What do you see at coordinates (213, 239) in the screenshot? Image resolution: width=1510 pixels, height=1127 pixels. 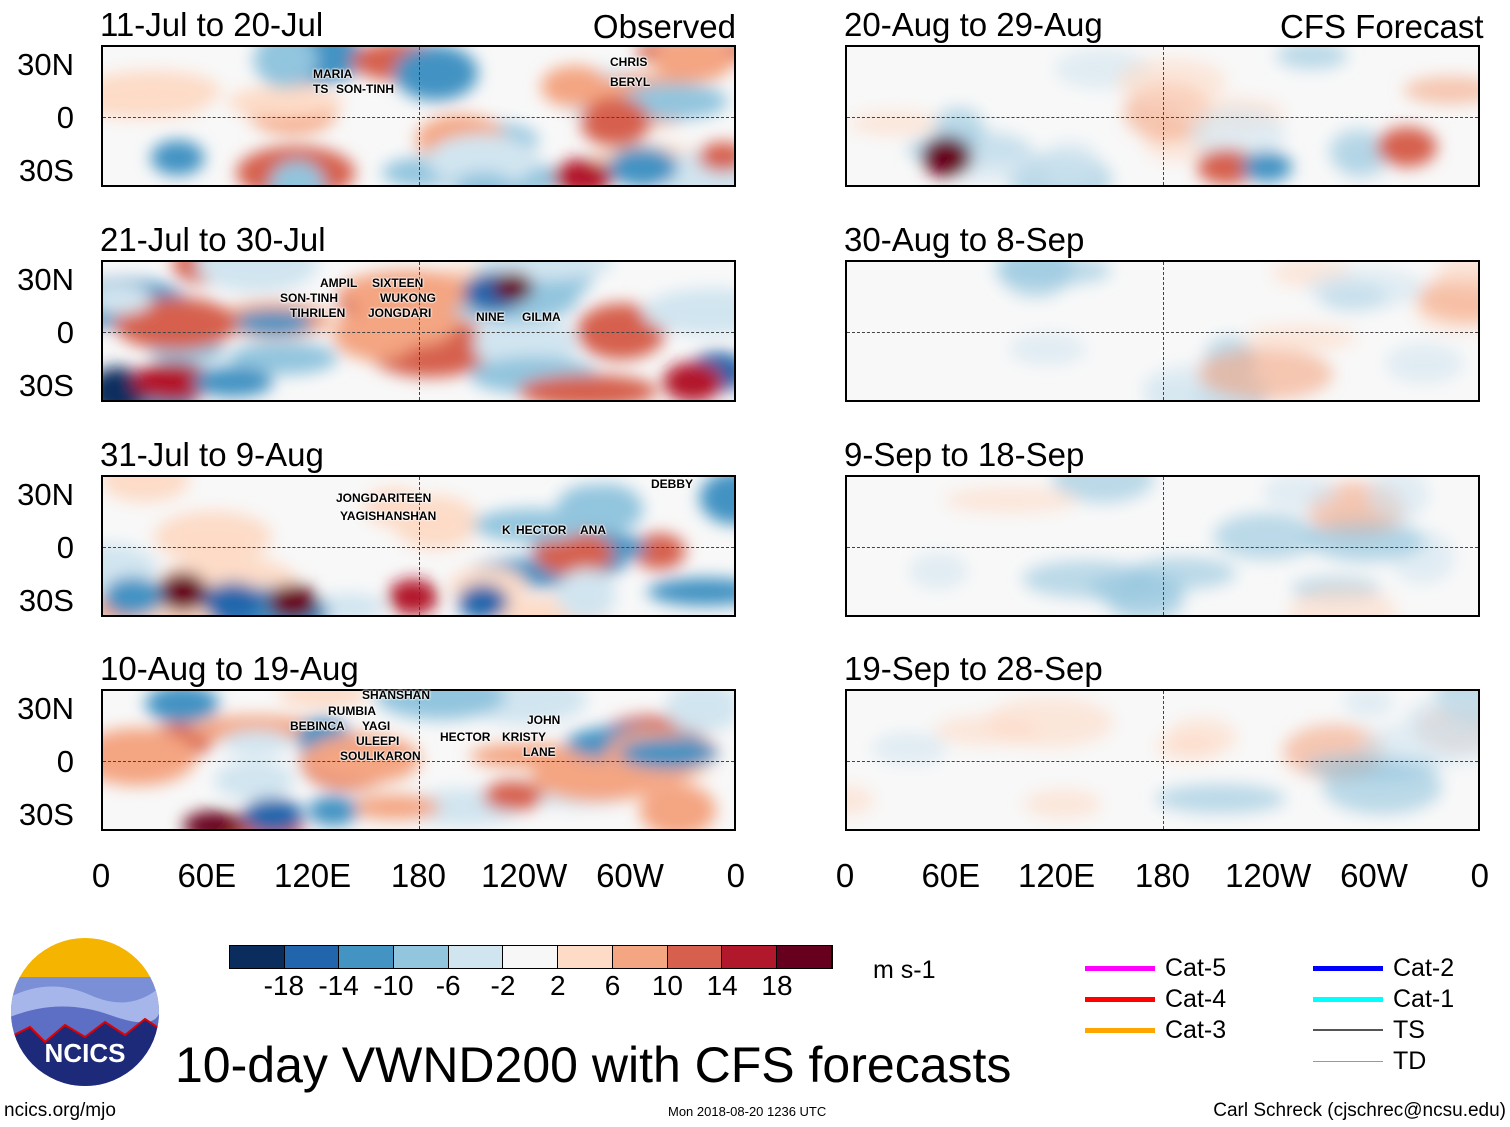 I see `panel-title: 21-Jul to 30-Jul` at bounding box center [213, 239].